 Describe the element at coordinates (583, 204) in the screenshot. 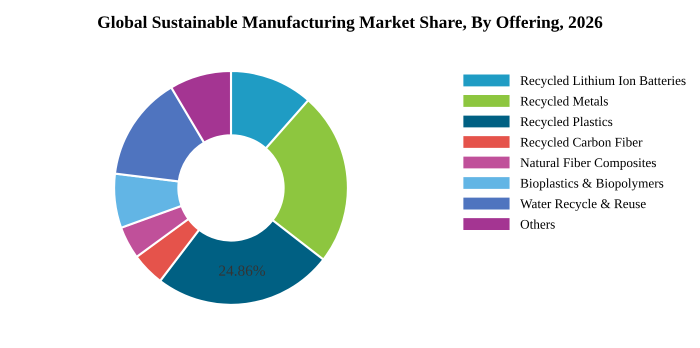

I see `legend-label: Water Recycle & Reuse` at that location.